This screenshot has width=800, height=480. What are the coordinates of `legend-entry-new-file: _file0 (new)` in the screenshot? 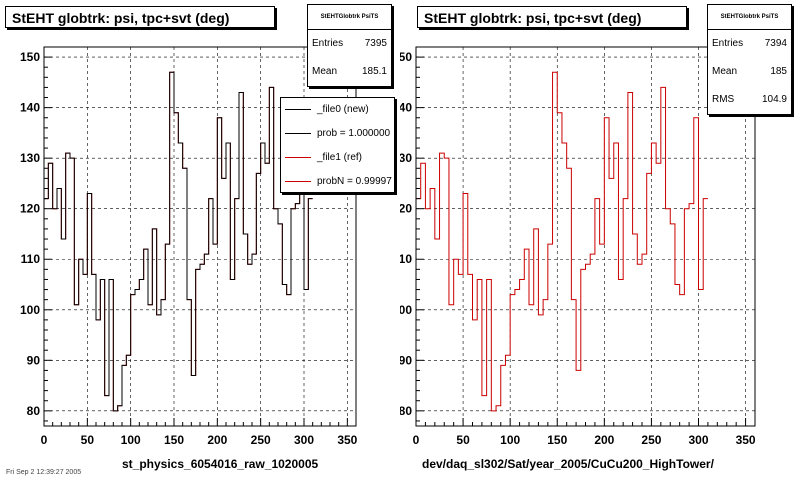 It's located at (337, 110).